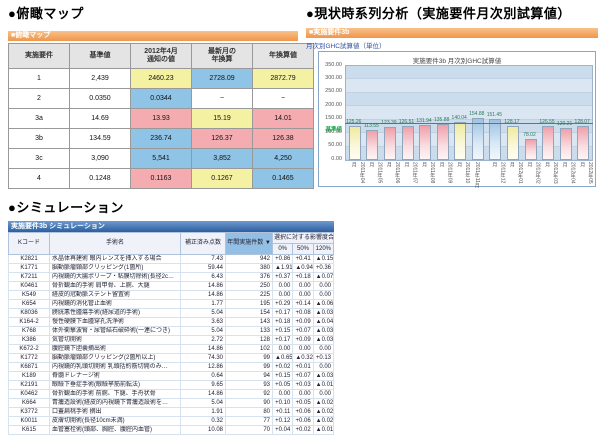  Describe the element at coordinates (428, 173) in the screenshot. I see `x-tick-label: 2011年08月` at that location.